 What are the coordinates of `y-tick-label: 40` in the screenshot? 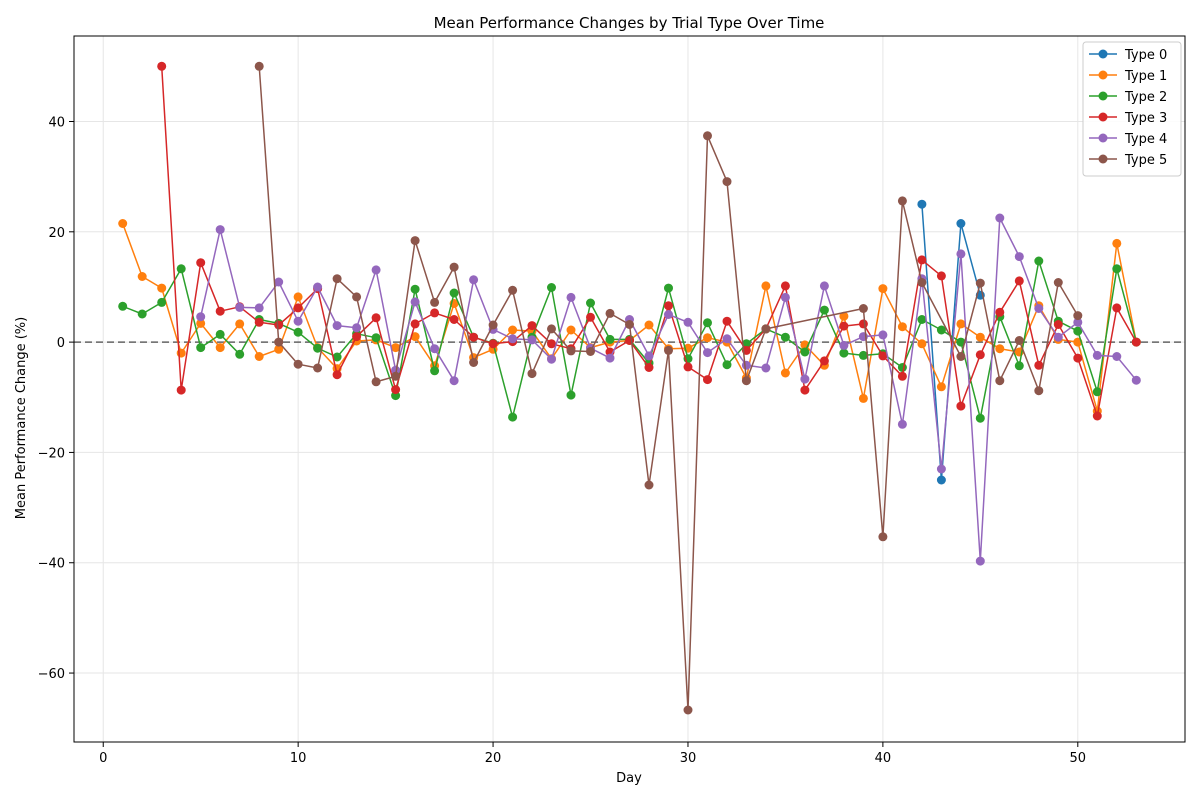 It's located at (56, 122).